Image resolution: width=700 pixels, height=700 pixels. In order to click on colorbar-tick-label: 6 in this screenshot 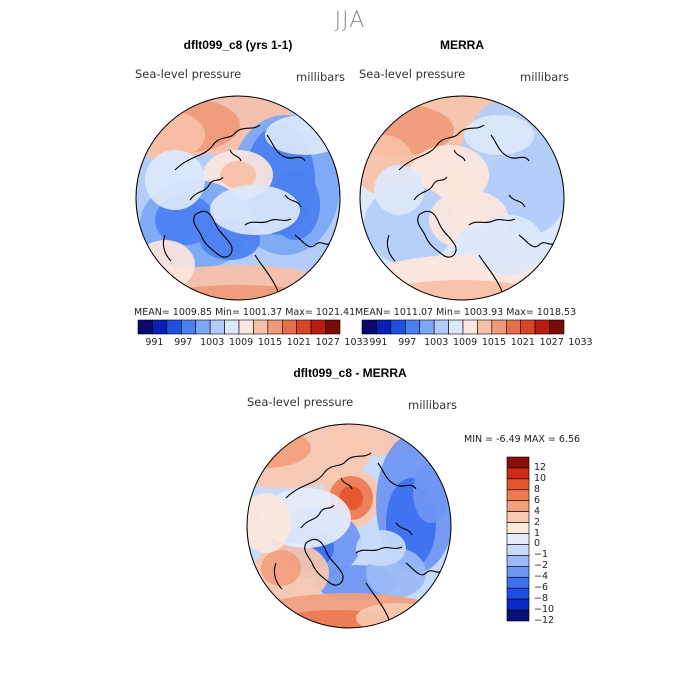, I will do `click(537, 500)`.